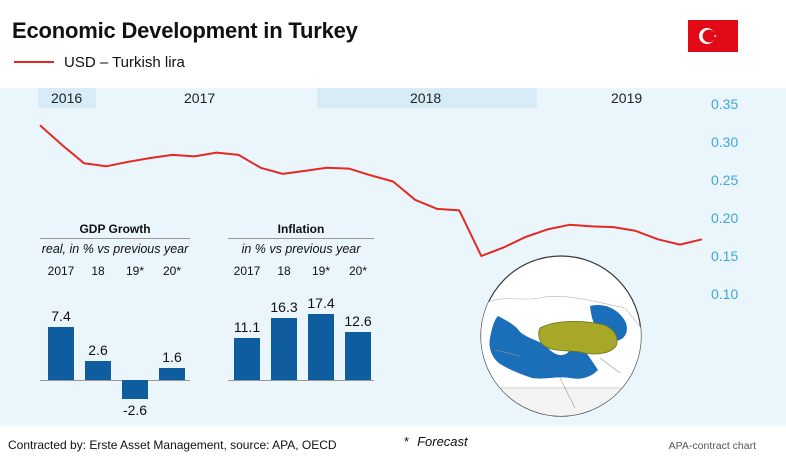 The height and width of the screenshot is (466, 786). Describe the element at coordinates (284, 307) in the screenshot. I see `bar-value-label: 16.3` at that location.